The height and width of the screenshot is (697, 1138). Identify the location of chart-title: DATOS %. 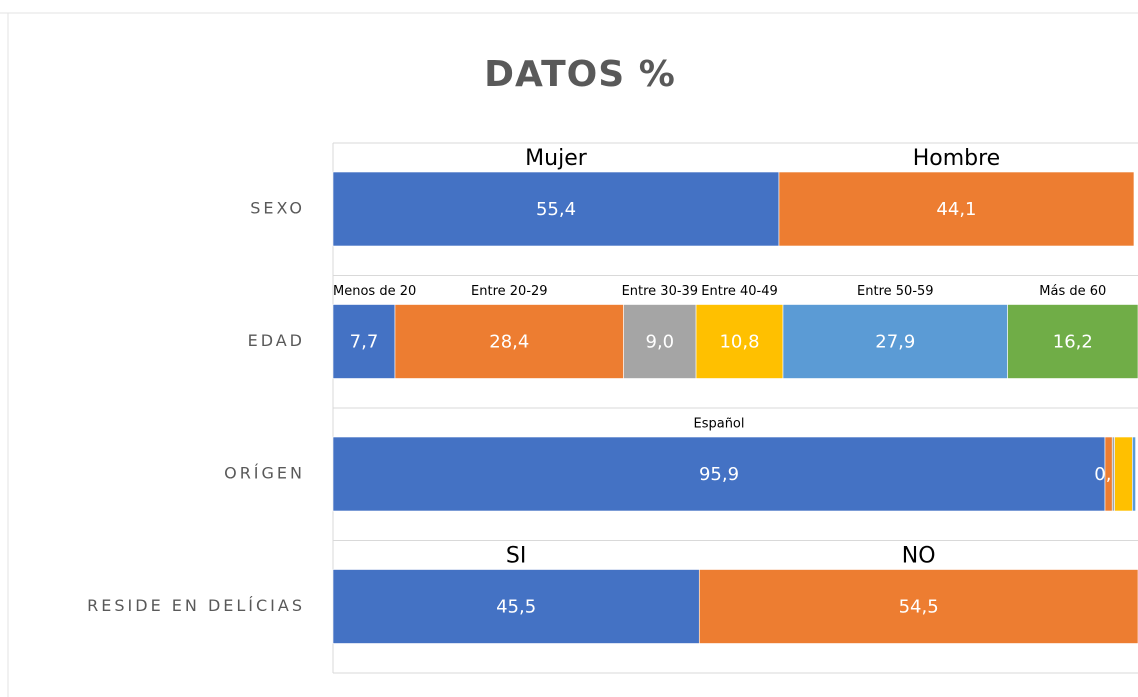
(580, 74).